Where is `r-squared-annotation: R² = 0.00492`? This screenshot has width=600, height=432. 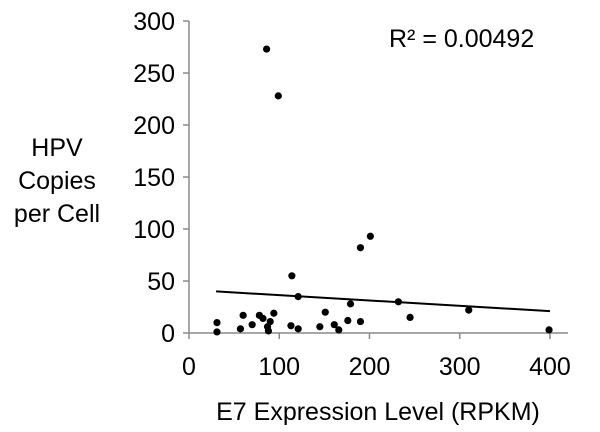
r-squared-annotation: R² = 0.00492 is located at coordinates (461, 39).